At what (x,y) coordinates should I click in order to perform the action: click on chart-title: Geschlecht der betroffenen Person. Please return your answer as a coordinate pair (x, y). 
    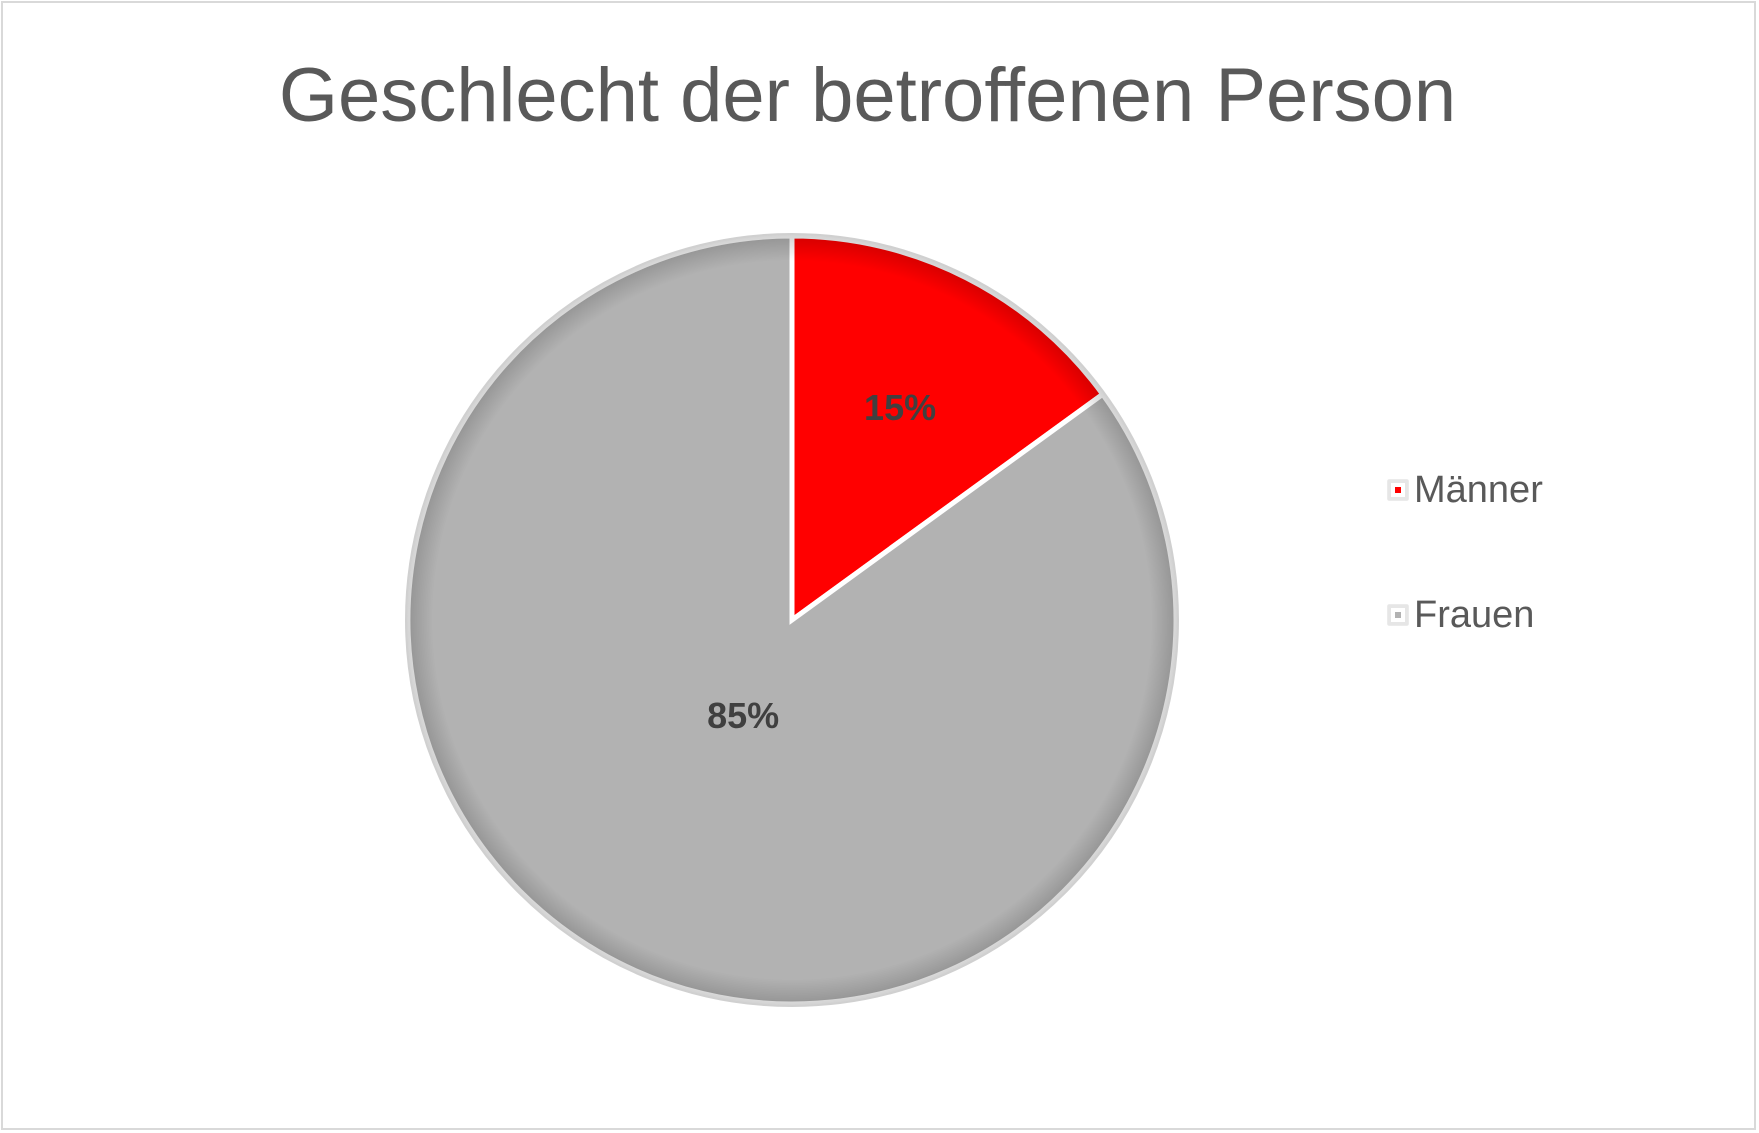
    Looking at the image, I should click on (867, 95).